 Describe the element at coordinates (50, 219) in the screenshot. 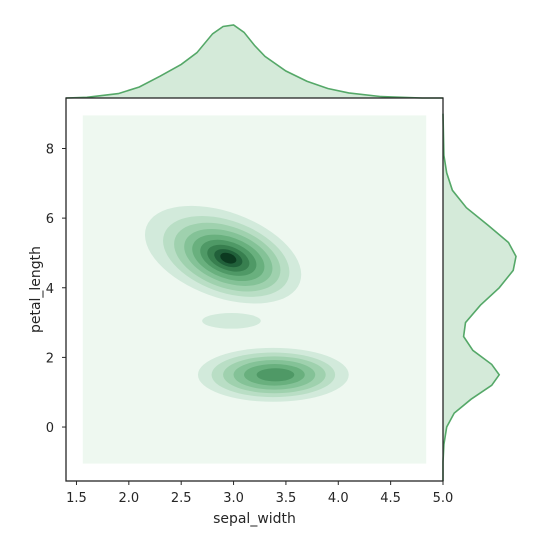

I see `y-tick-label-3: 6` at that location.